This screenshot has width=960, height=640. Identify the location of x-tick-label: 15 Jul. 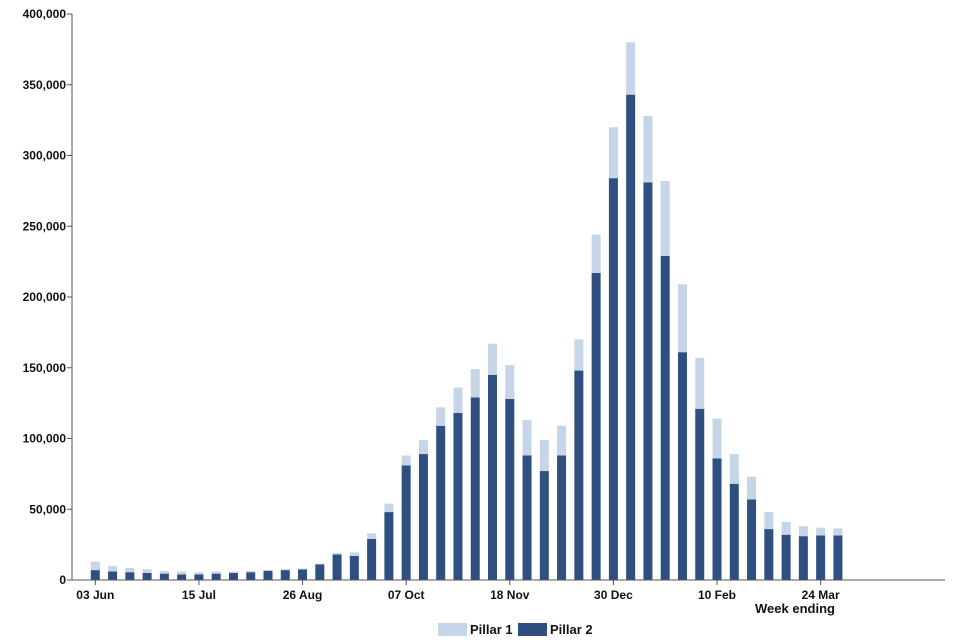
(199, 595).